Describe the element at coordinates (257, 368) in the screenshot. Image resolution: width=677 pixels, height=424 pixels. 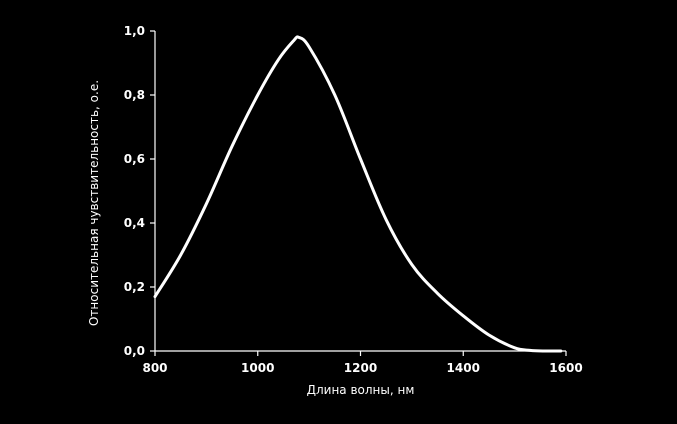
I see `x-tick-label: 1000` at that location.